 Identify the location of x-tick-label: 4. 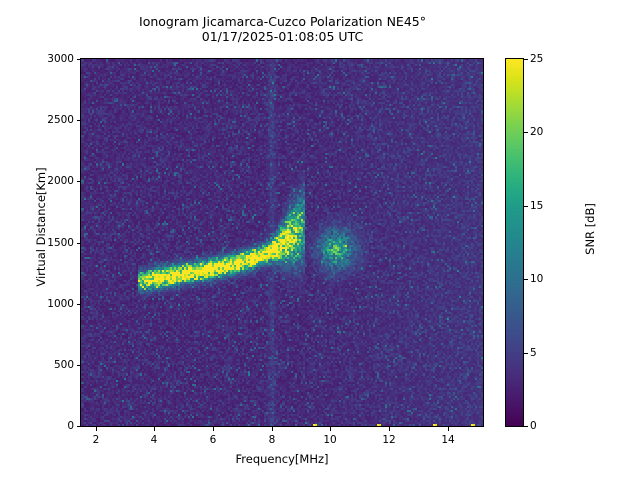
(154, 440).